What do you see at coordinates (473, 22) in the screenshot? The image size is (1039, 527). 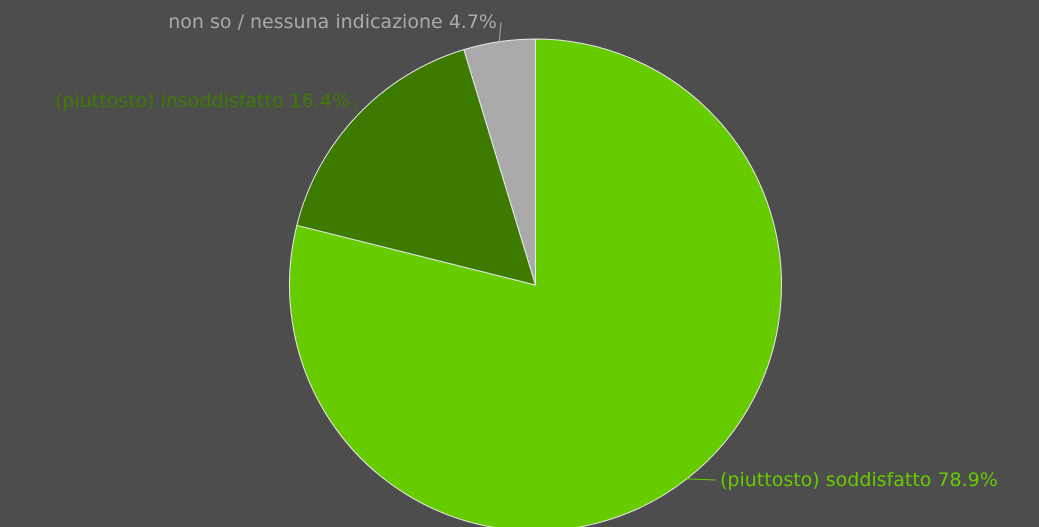 I see `slice-value: 4.7%` at bounding box center [473, 22].